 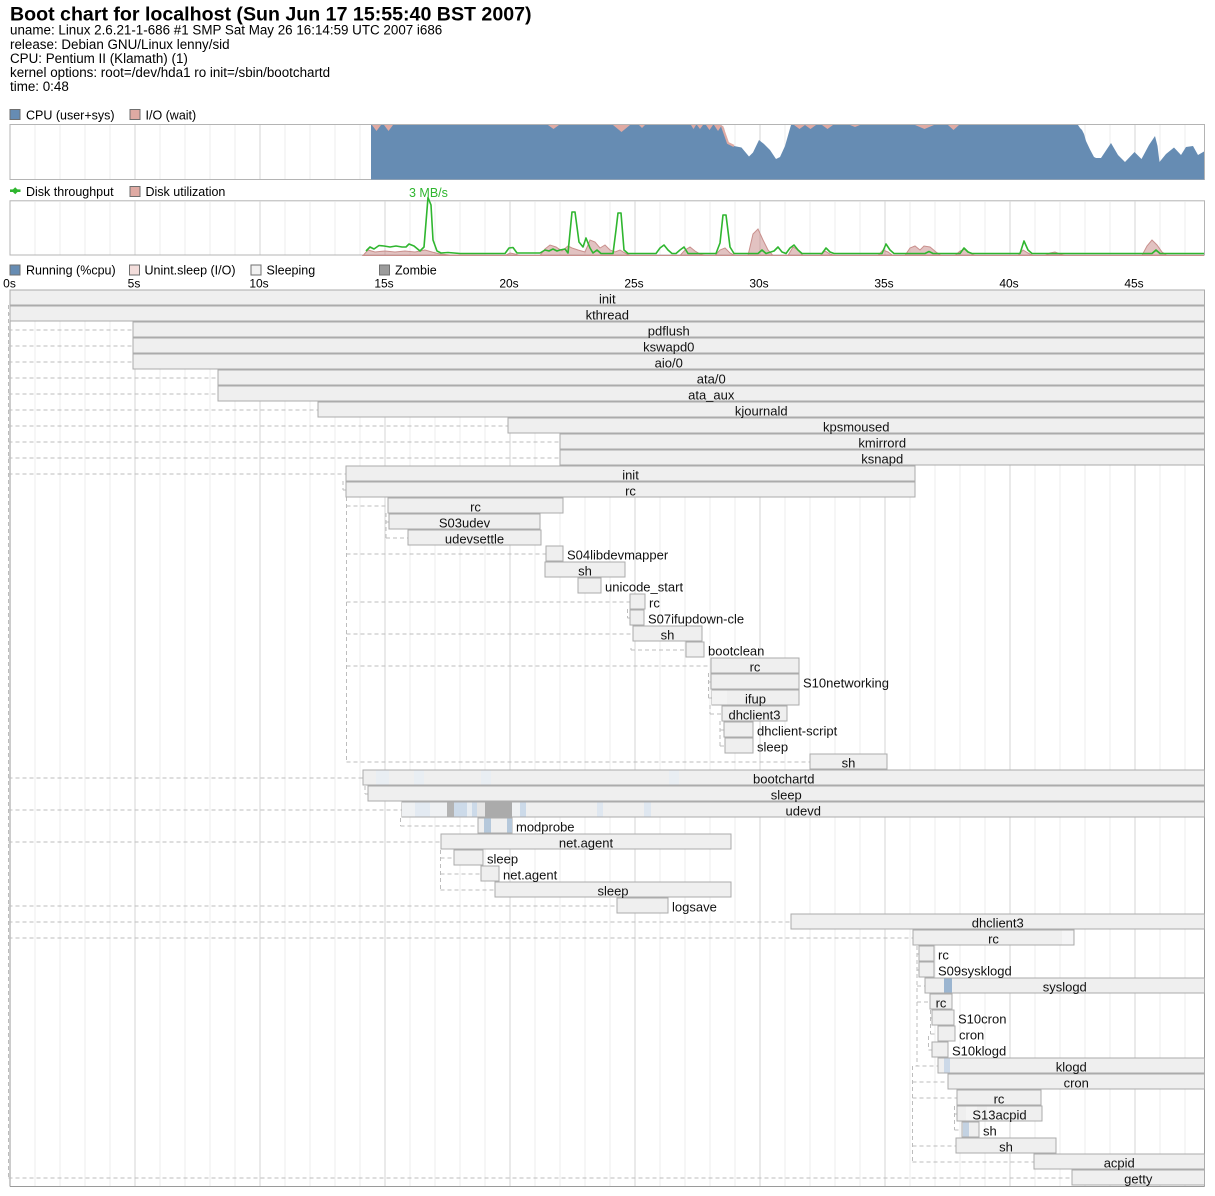 I want to click on svg-text: Unint.sleep (I/O), so click(x=190, y=271).